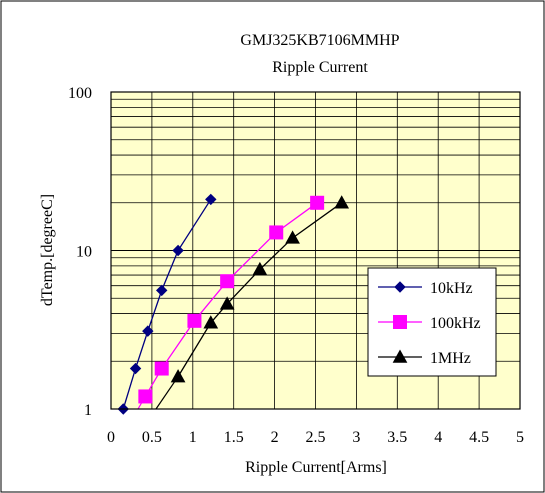  Describe the element at coordinates (320, 67) in the screenshot. I see `chart-subtitle: Ripple Current` at that location.